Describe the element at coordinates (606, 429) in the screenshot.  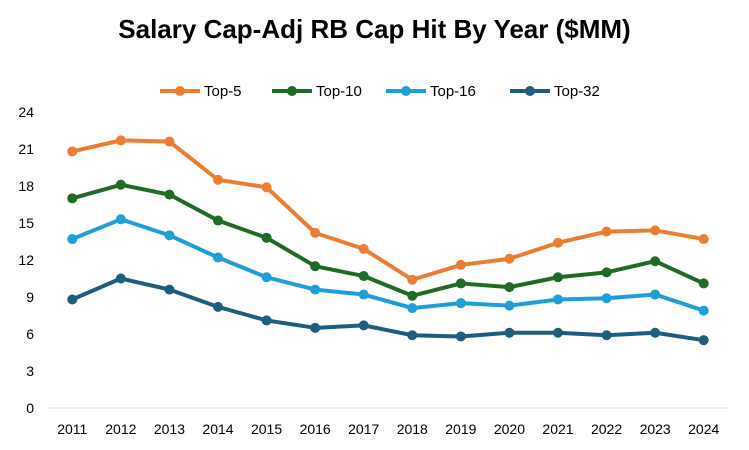
I see `x-tick-label: 2022` at that location.